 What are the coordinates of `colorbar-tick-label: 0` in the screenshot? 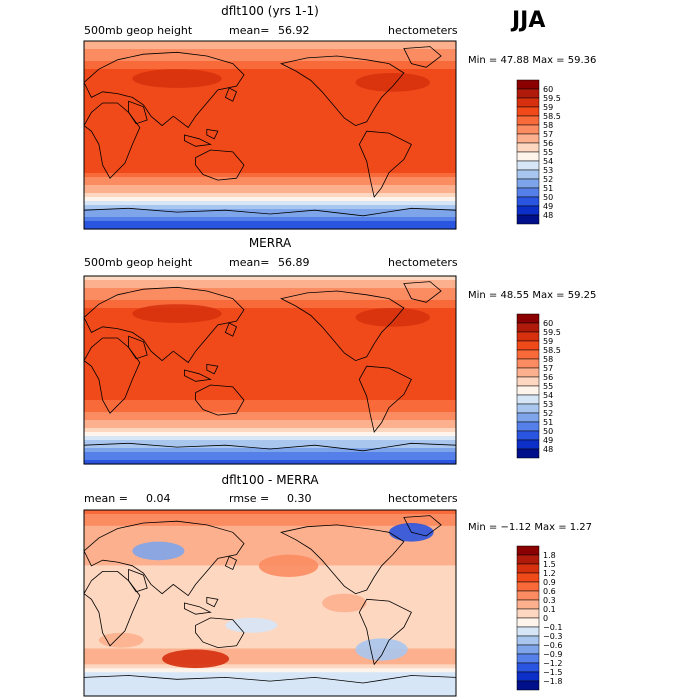 It's located at (545, 618).